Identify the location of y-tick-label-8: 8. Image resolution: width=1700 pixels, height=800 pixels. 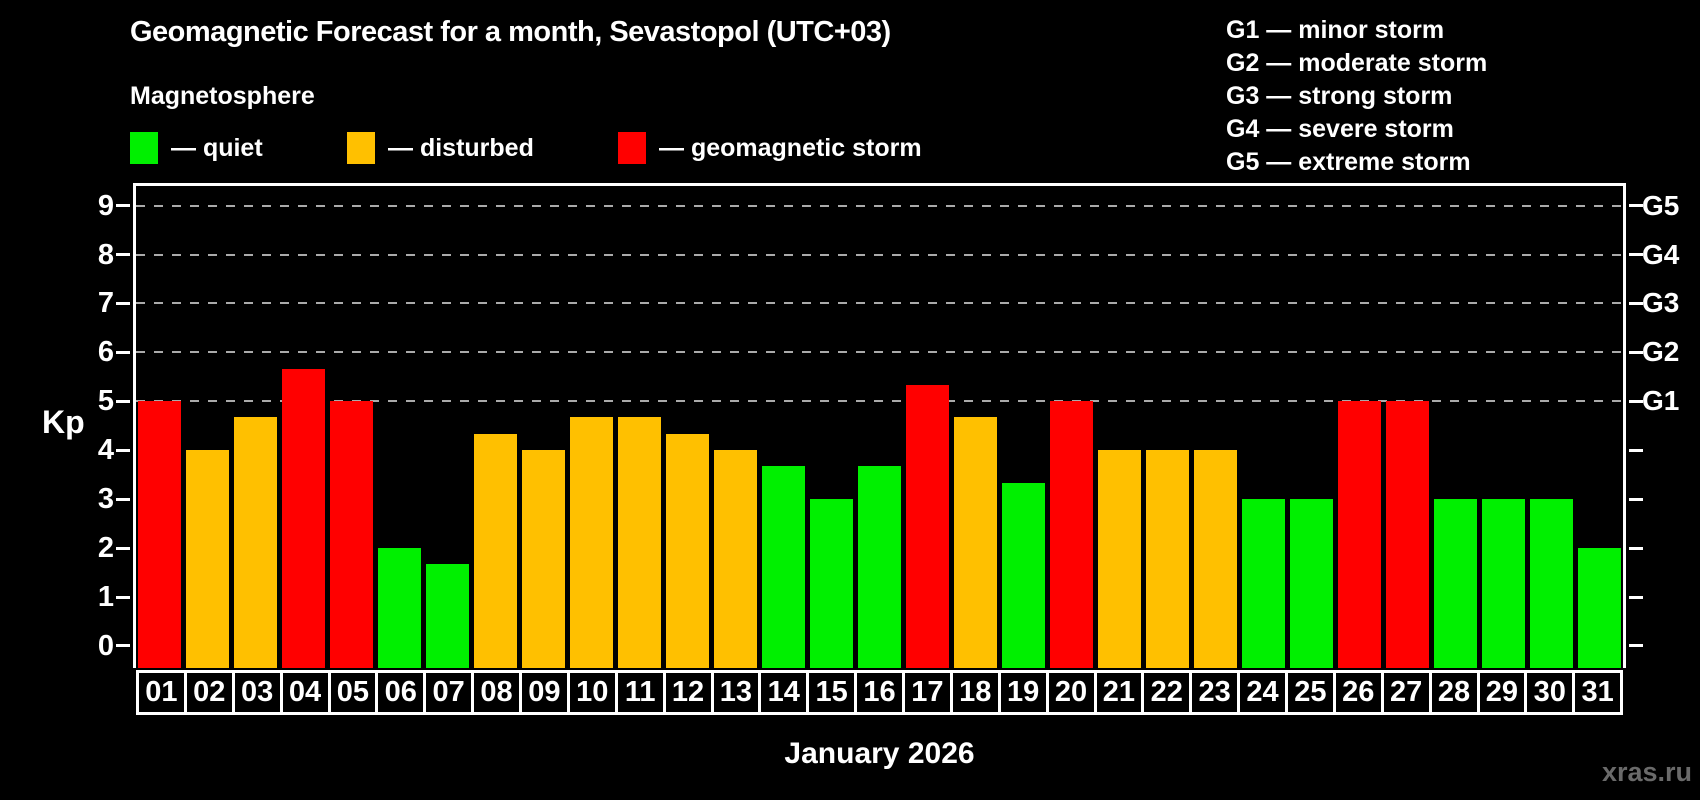
(105, 254).